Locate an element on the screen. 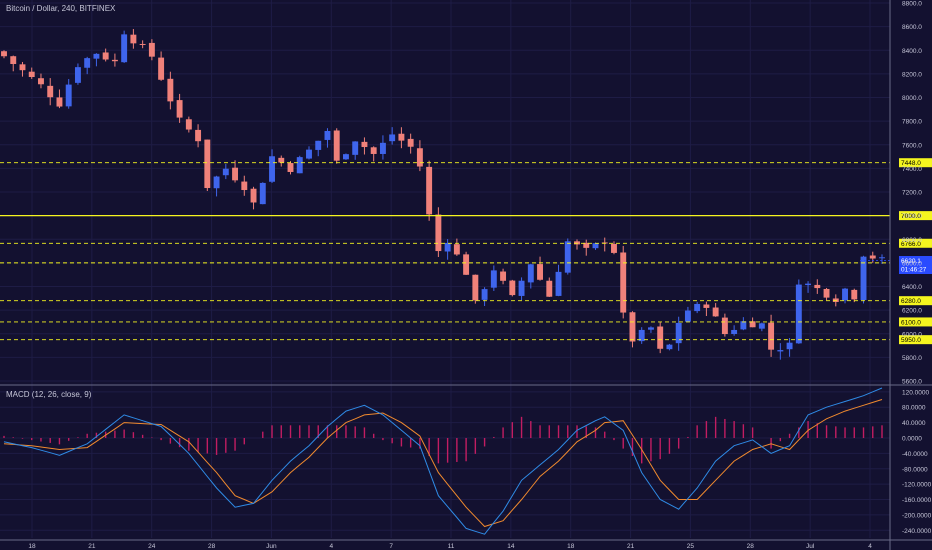 This screenshot has height=550, width=932. y-tick-label: 6200.0 is located at coordinates (912, 311).